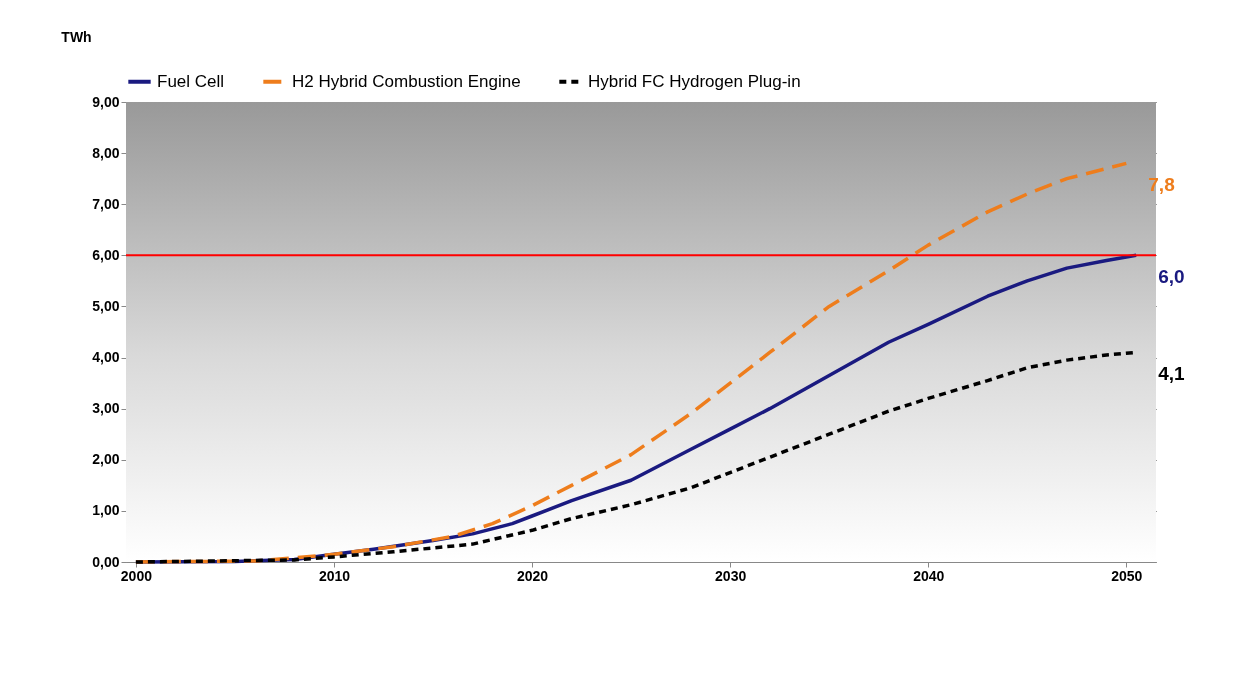  Describe the element at coordinates (106, 408) in the screenshot. I see `y-tick-label: 3,00` at that location.